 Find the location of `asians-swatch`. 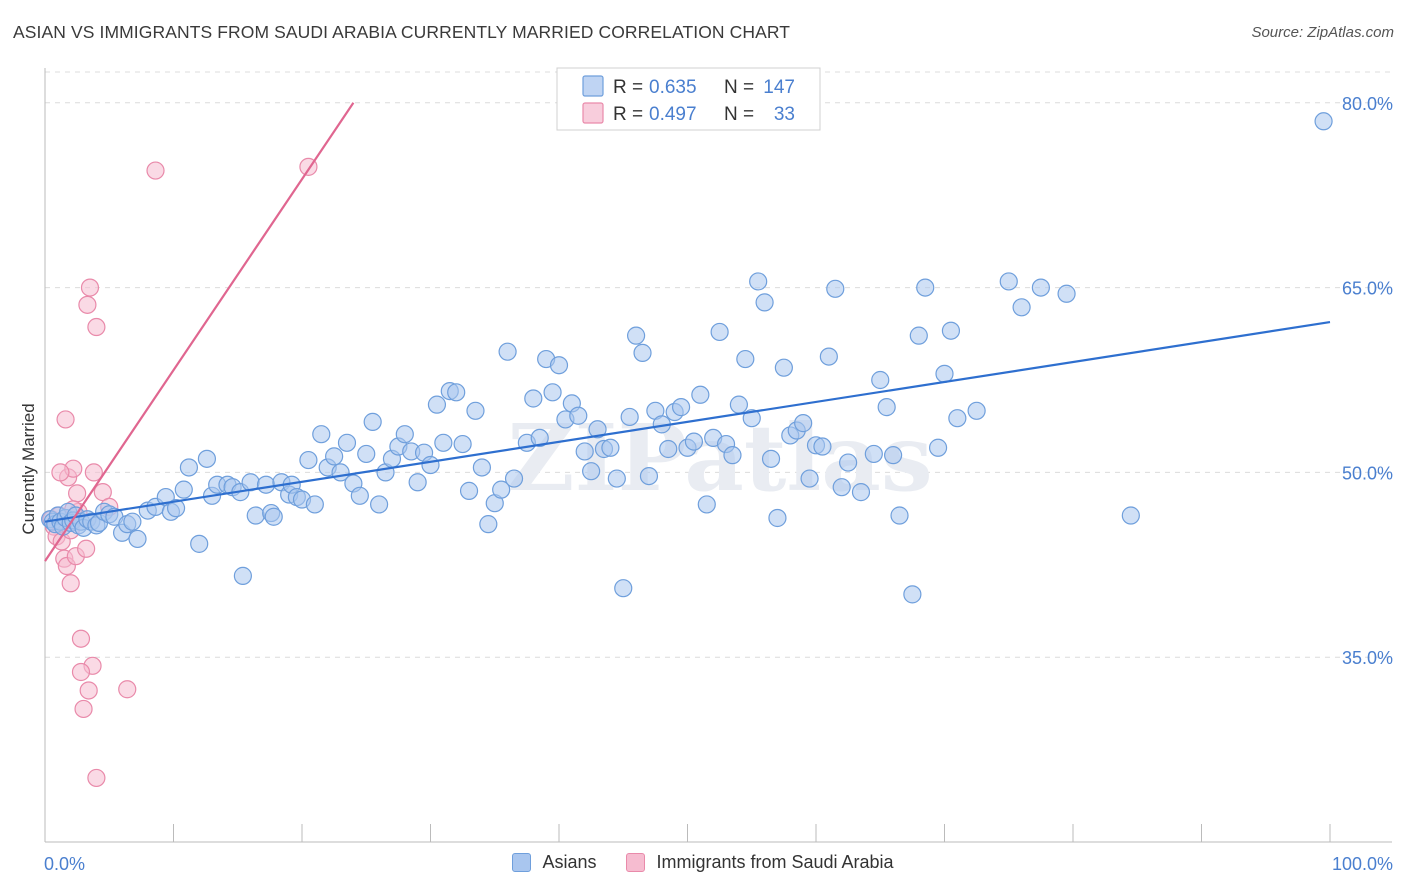

asians-swatch is located at coordinates (522, 862).